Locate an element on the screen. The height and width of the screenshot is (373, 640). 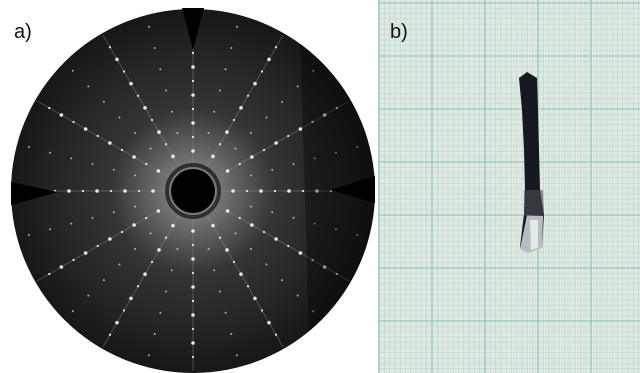
right-shadow-wedge is located at coordinates (352, 189).